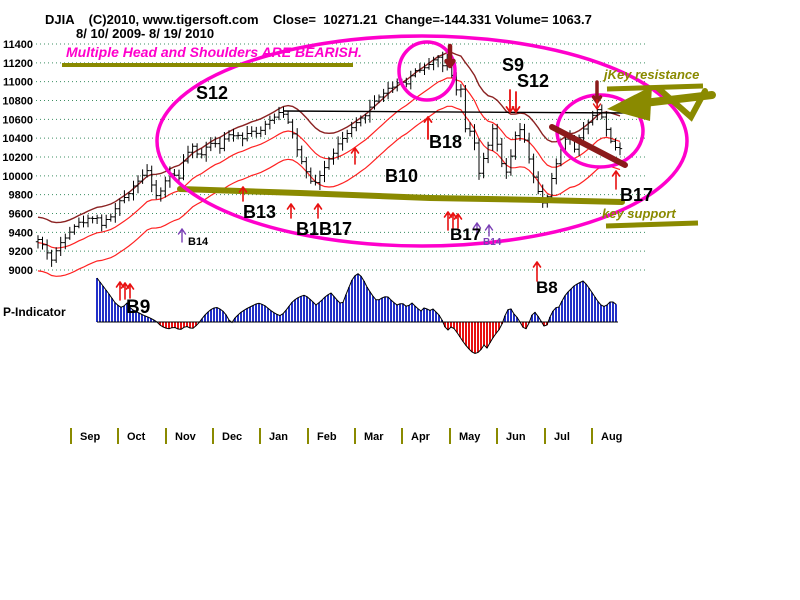  I want to click on month-label: Oct, so click(136, 437).